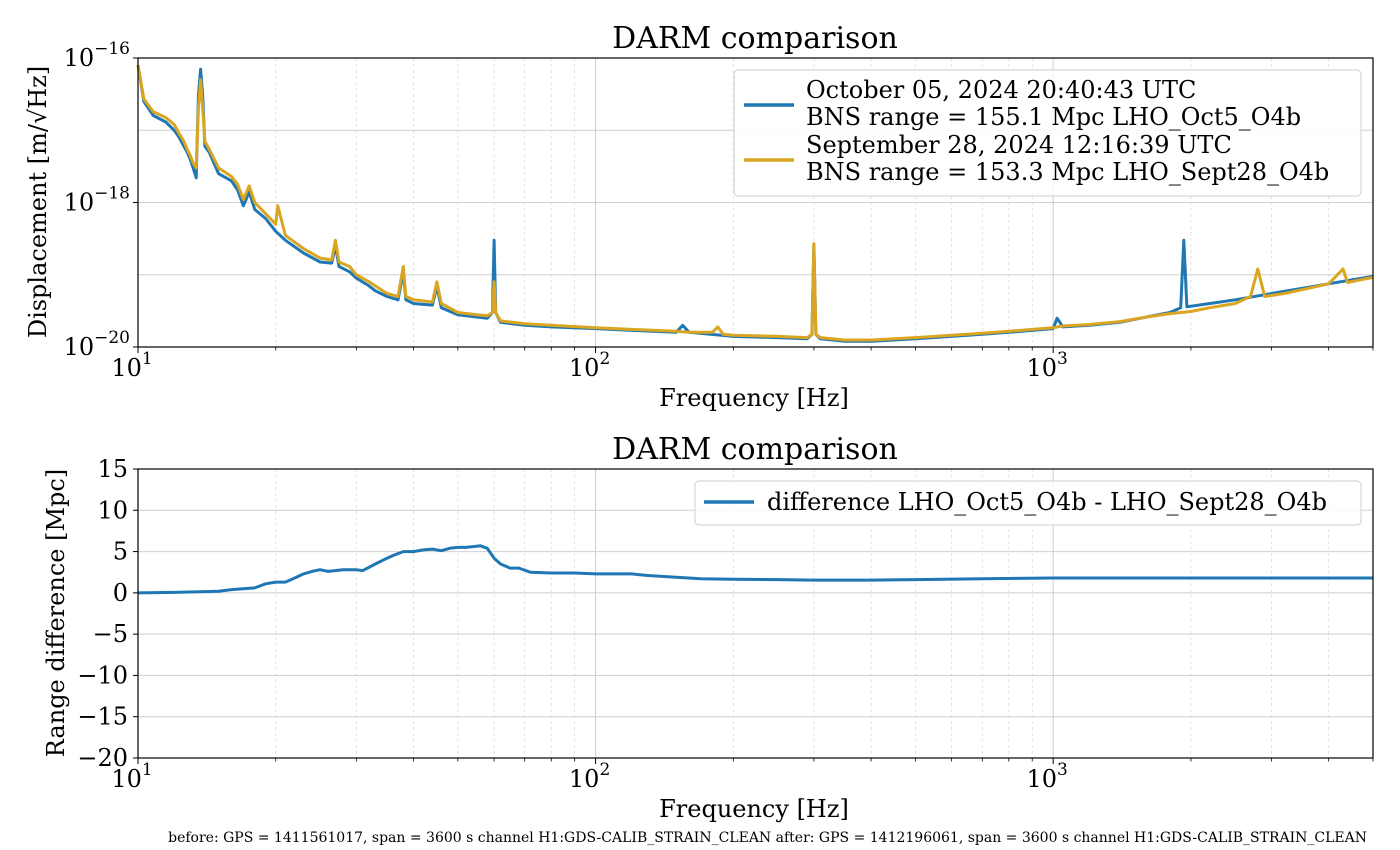  What do you see at coordinates (1046, 365) in the screenshot?
I see `top-x-tick-label: 10³` at bounding box center [1046, 365].